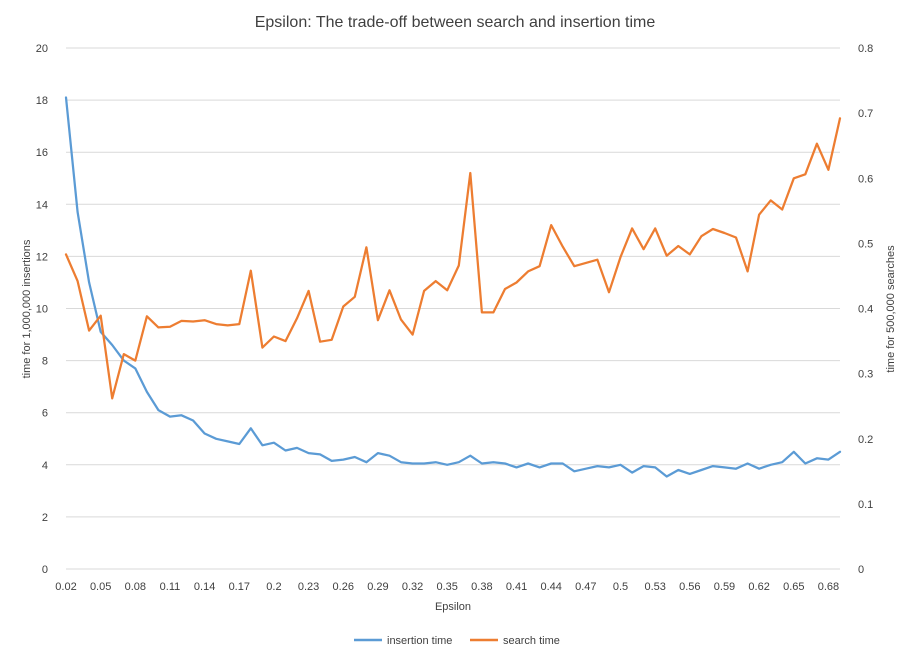  Describe the element at coordinates (377, 587) in the screenshot. I see `x-tick-label: 0.29` at that location.